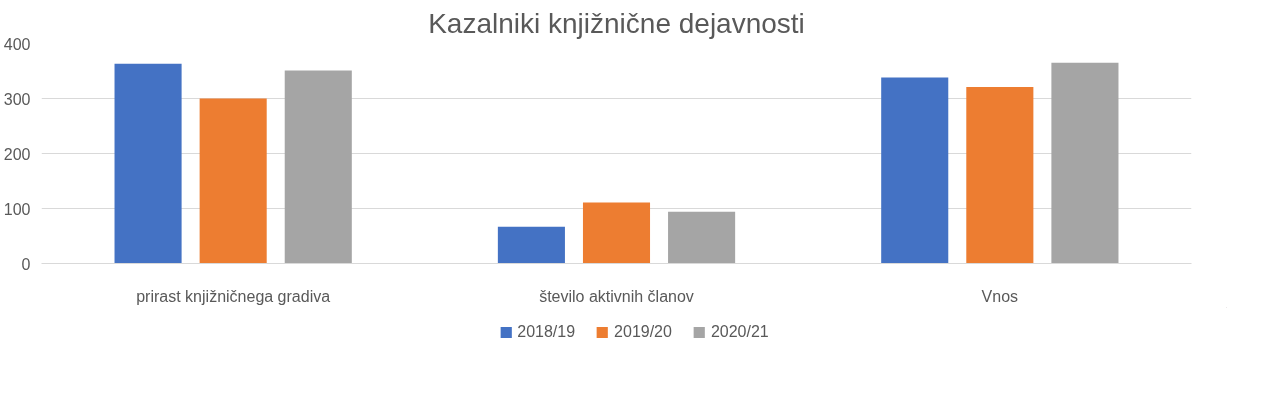 This screenshot has width=1266, height=412. I want to click on legend-label: 2020/21, so click(739, 332).